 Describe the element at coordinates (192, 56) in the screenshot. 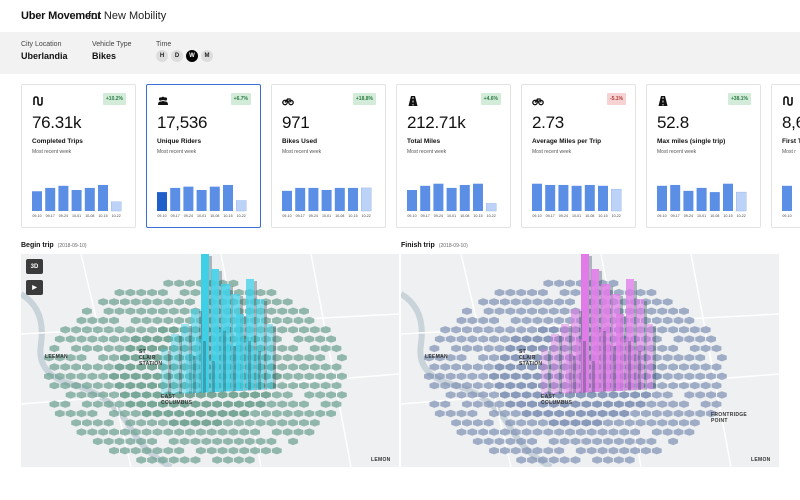

I see `time-option-w: W` at that location.